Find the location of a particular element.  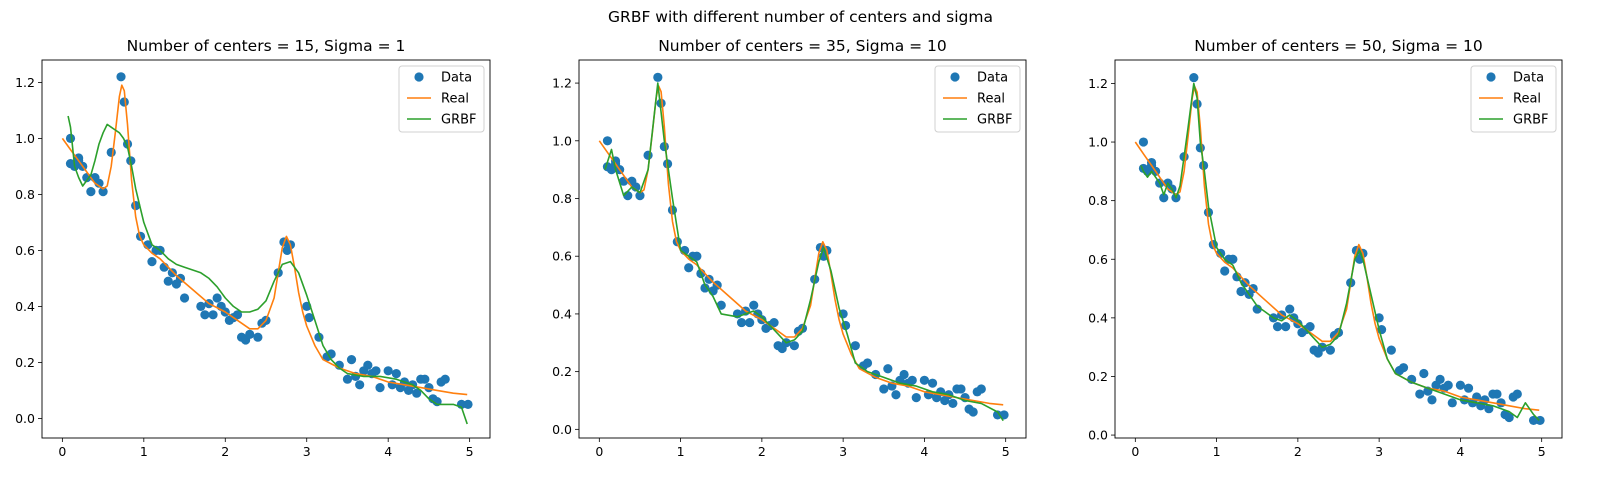

y-tick-label: 1.0 is located at coordinates (25, 138).